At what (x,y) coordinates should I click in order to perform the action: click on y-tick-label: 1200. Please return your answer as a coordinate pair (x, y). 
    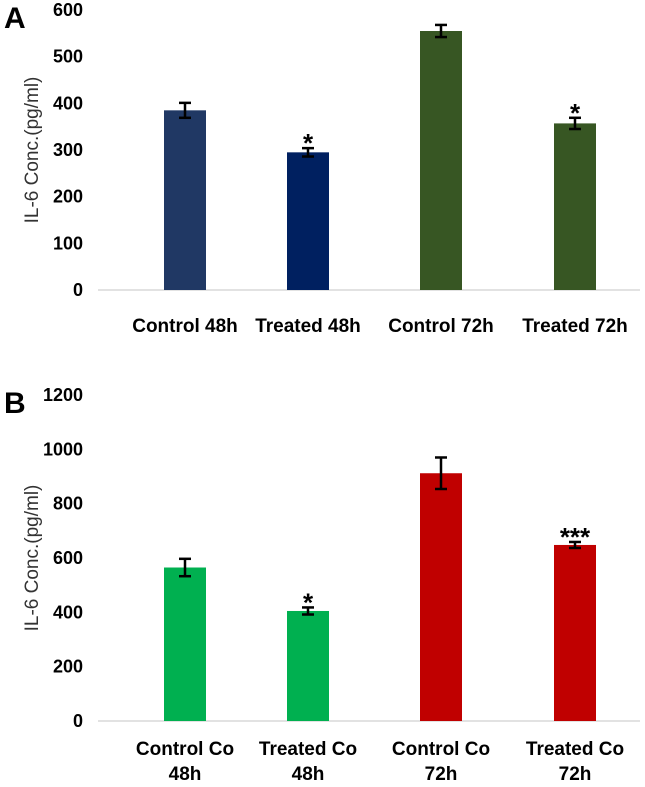
    Looking at the image, I should click on (63, 395).